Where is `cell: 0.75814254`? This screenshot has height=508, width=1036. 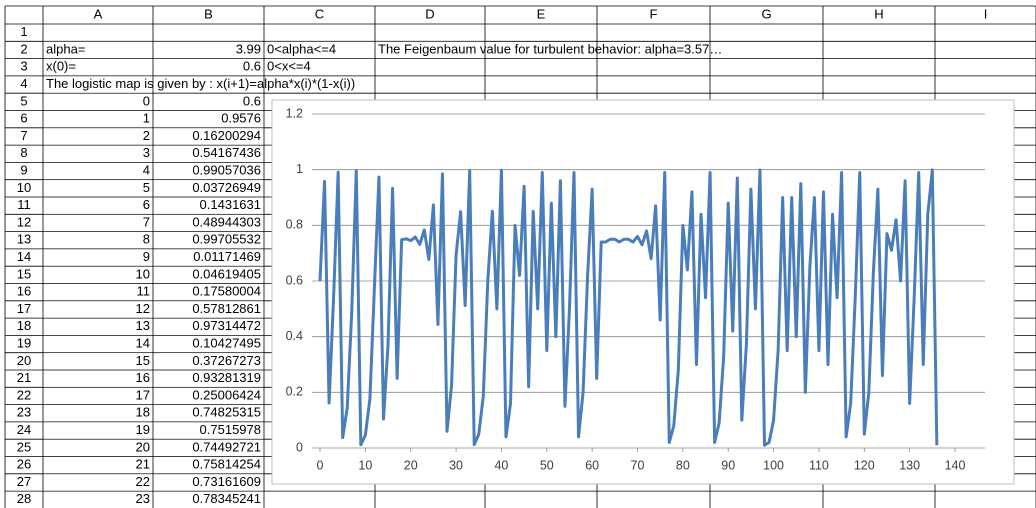 cell: 0.75814254 is located at coordinates (226, 464).